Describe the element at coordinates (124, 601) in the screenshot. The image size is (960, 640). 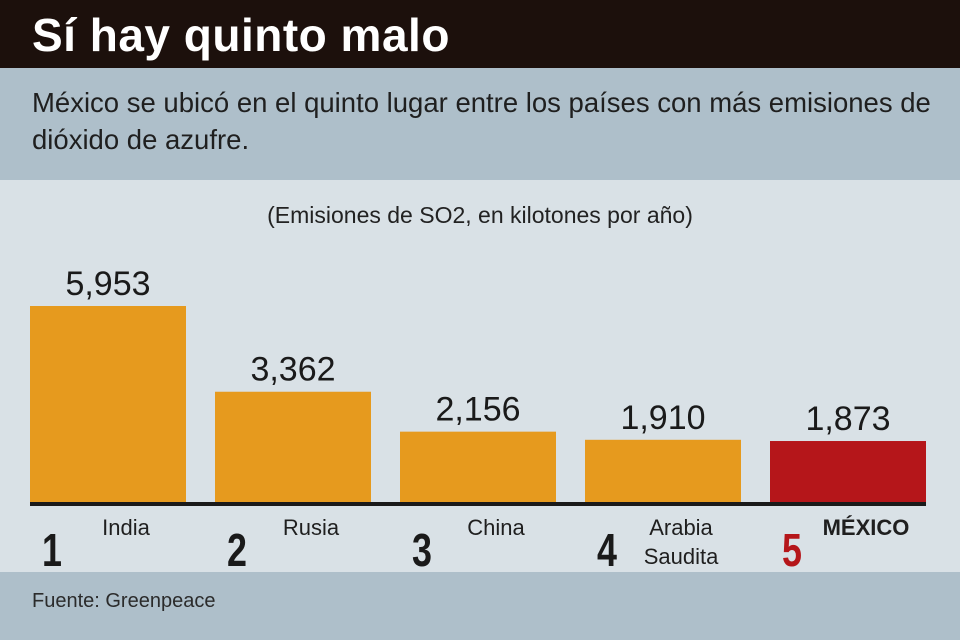
I see `source-note: Fuente: Greenpeace` at that location.